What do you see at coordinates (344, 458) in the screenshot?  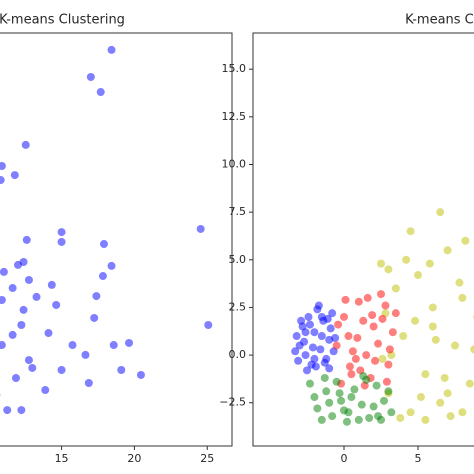 I see `x-tick-label: 0` at bounding box center [344, 458].